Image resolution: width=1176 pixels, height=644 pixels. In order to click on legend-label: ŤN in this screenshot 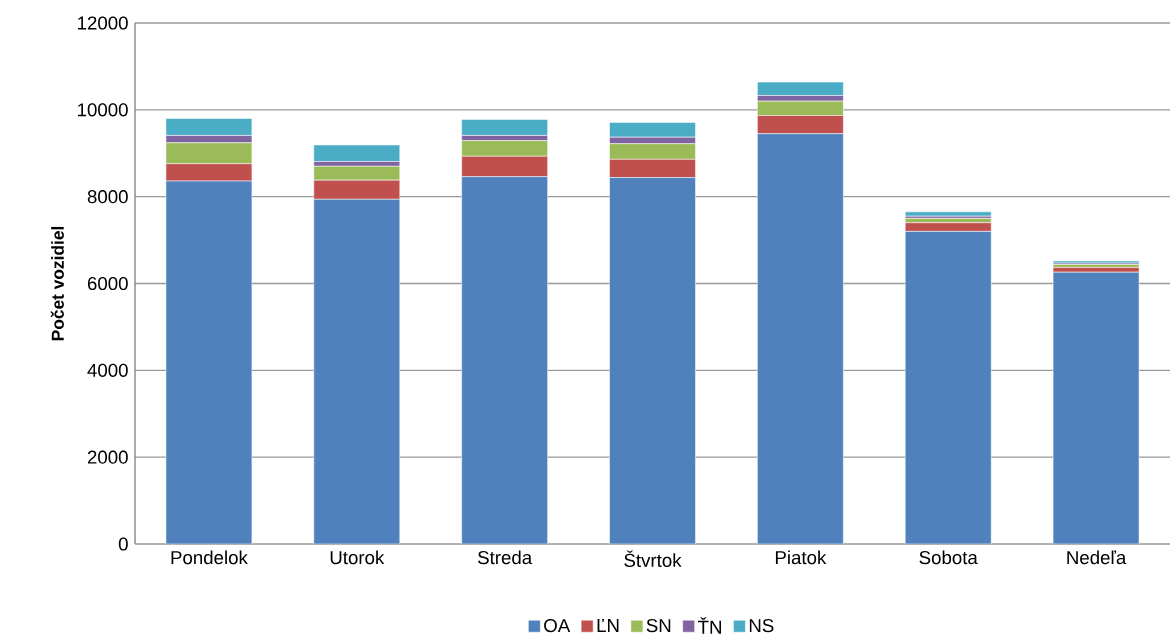, I will do `click(709, 625)`.